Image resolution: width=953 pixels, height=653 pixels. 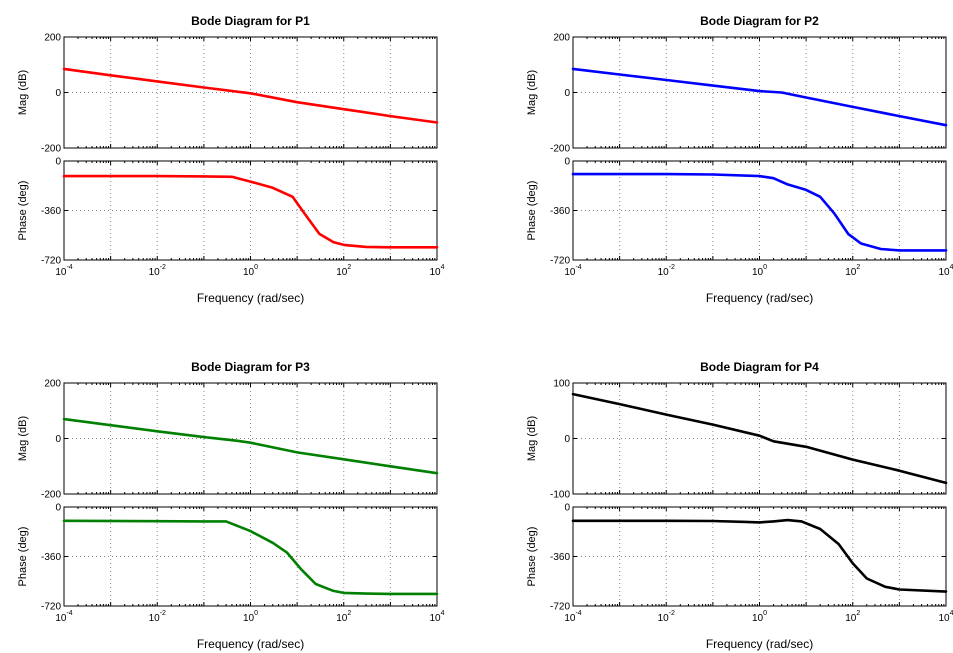 What do you see at coordinates (759, 21) in the screenshot?
I see `plot-title: Bode Diagram for P2` at bounding box center [759, 21].